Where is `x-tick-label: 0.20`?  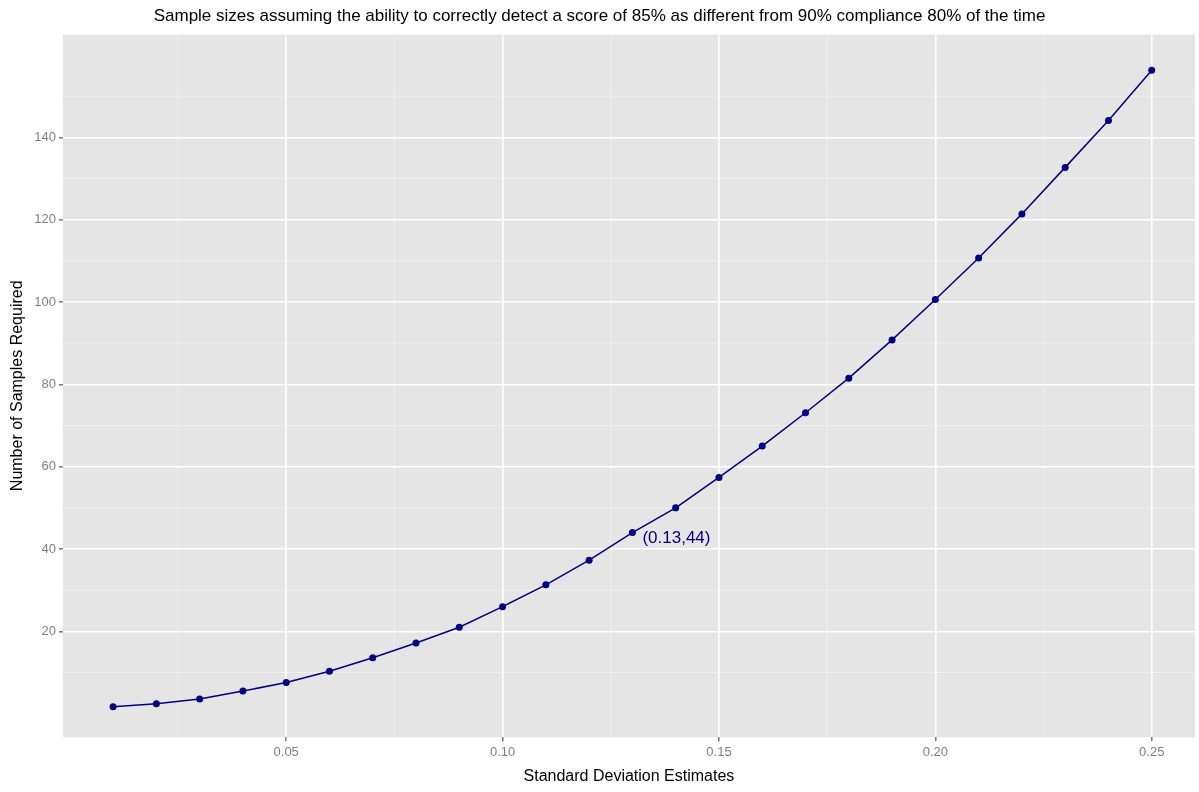
x-tick-label: 0.20 is located at coordinates (935, 751).